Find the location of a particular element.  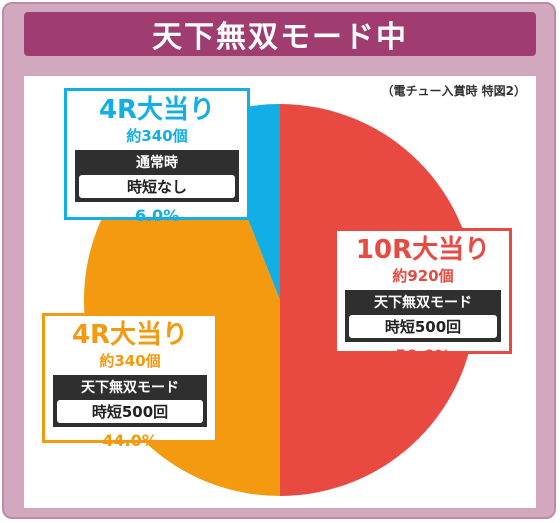

label-4r-orange-jitan: 時短500回 is located at coordinates (130, 411).